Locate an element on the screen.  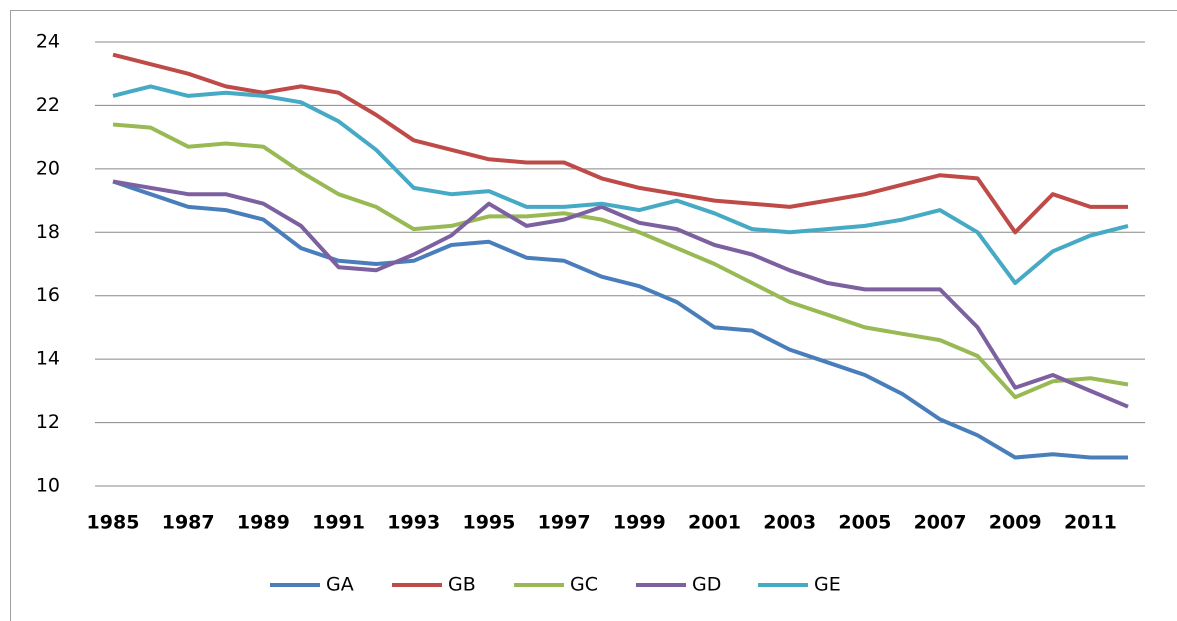
x-tick-label: 1985 is located at coordinates (113, 523).